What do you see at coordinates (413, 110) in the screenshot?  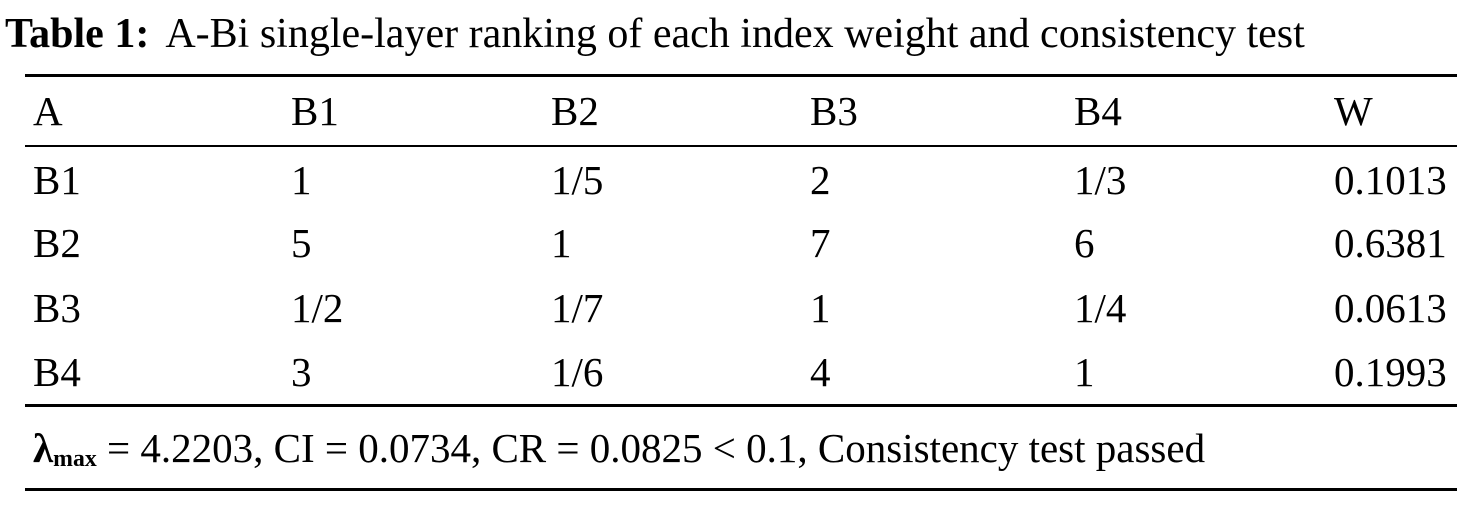 I see `column-header-b1: B1` at bounding box center [413, 110].